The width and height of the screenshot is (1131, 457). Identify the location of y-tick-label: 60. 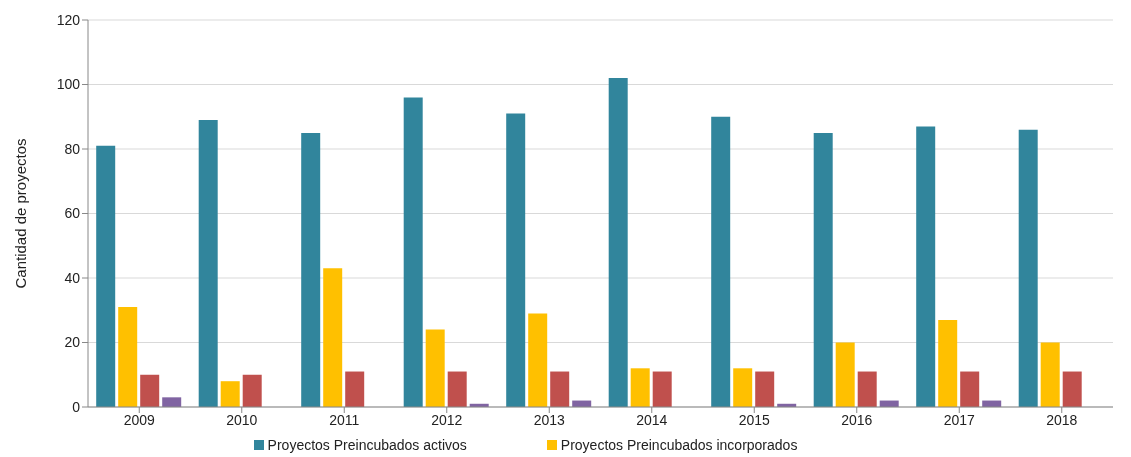
(72, 213).